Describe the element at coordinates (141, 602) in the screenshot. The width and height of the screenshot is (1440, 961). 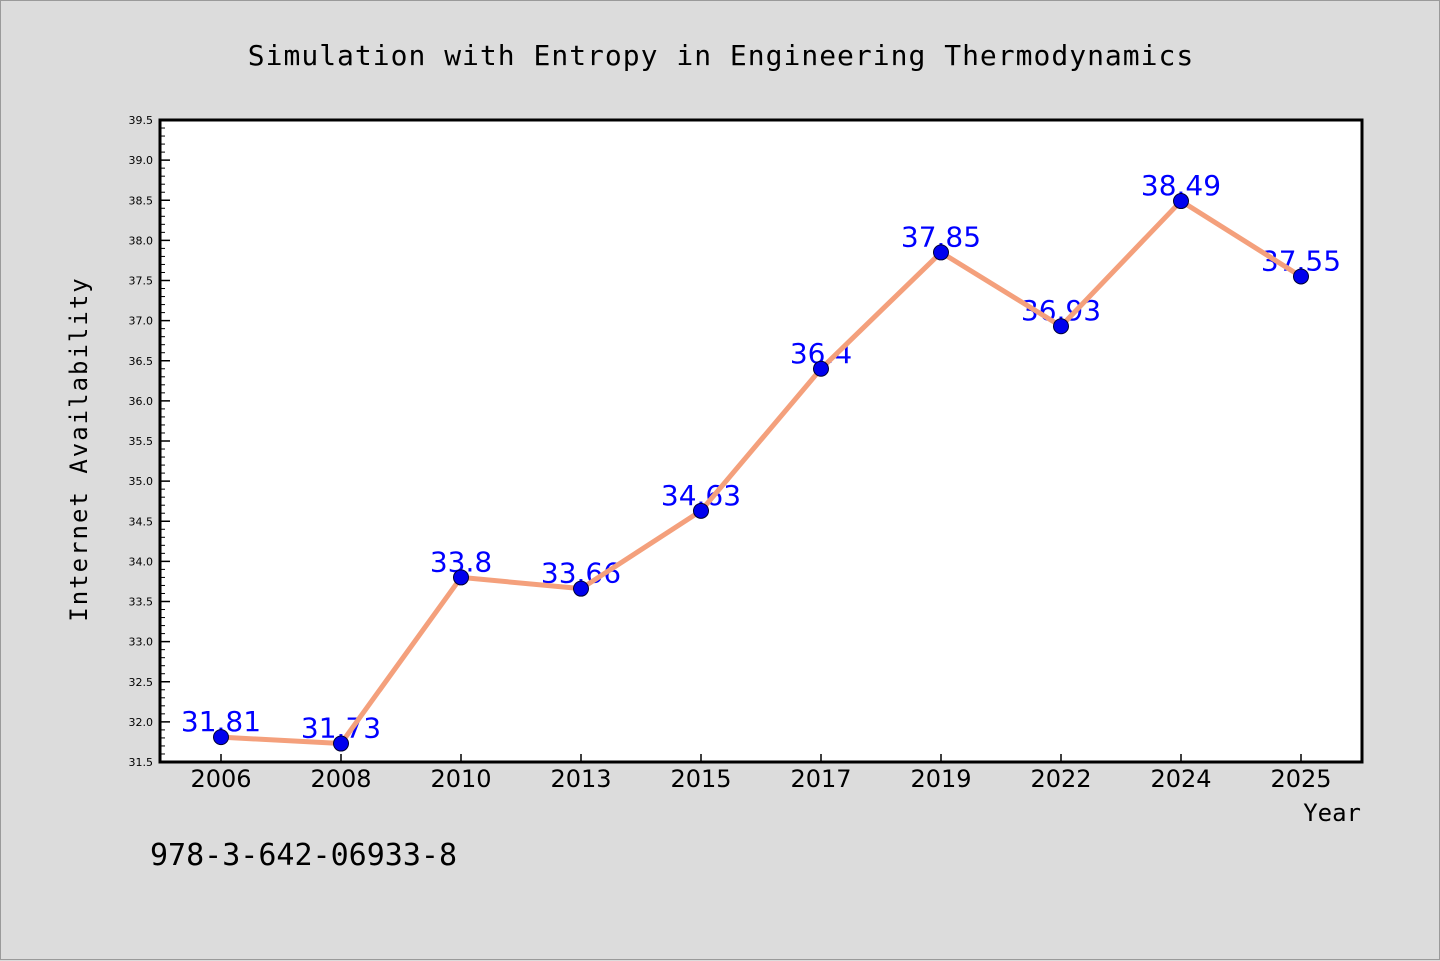
I see `y-tick-label: 33.5` at that location.